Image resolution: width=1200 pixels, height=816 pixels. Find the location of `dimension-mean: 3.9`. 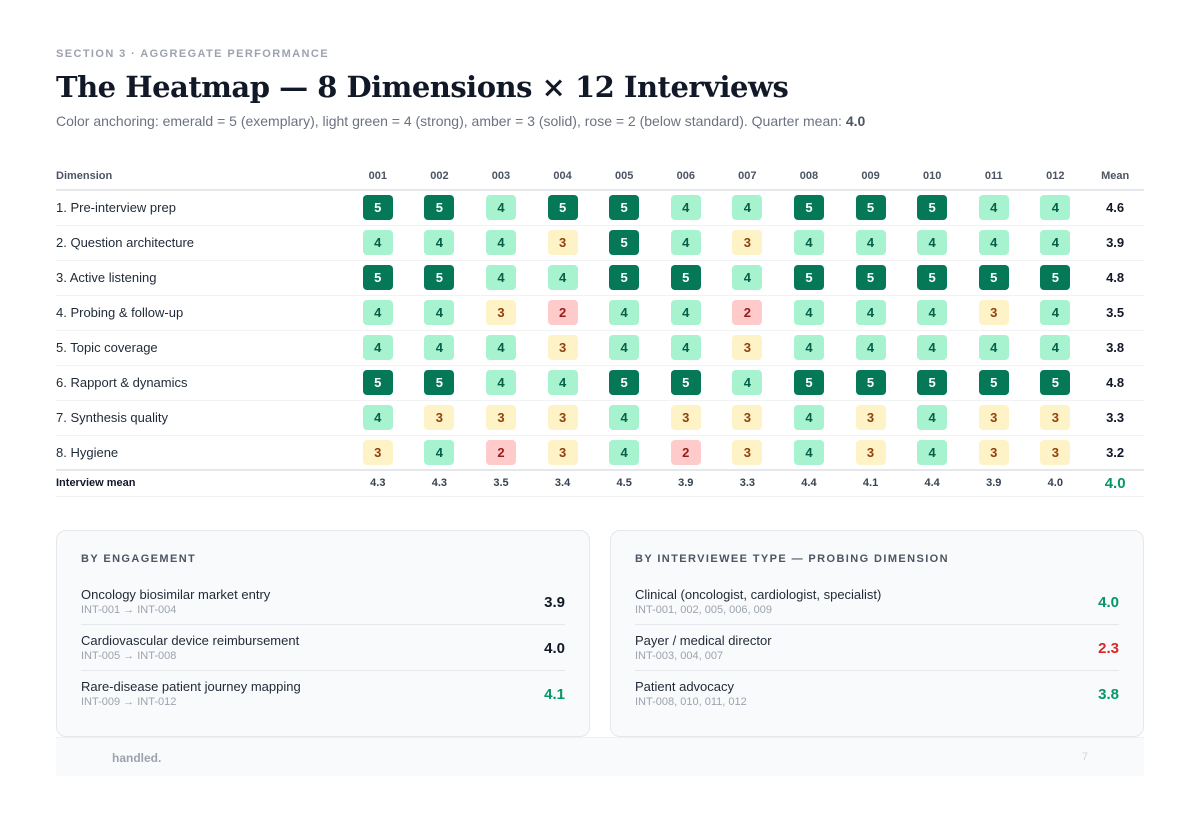

dimension-mean: 3.9 is located at coordinates (1115, 243).